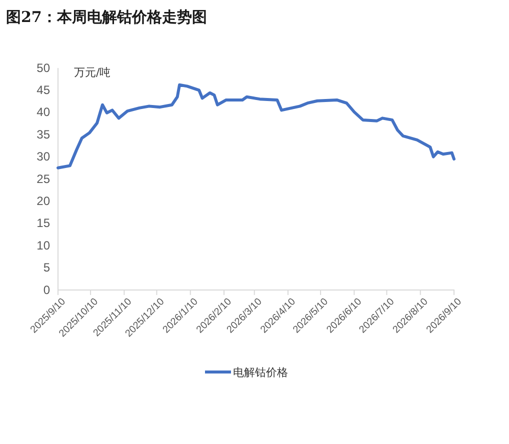  Describe the element at coordinates (46, 289) in the screenshot. I see `y-tick-label: 0` at that location.